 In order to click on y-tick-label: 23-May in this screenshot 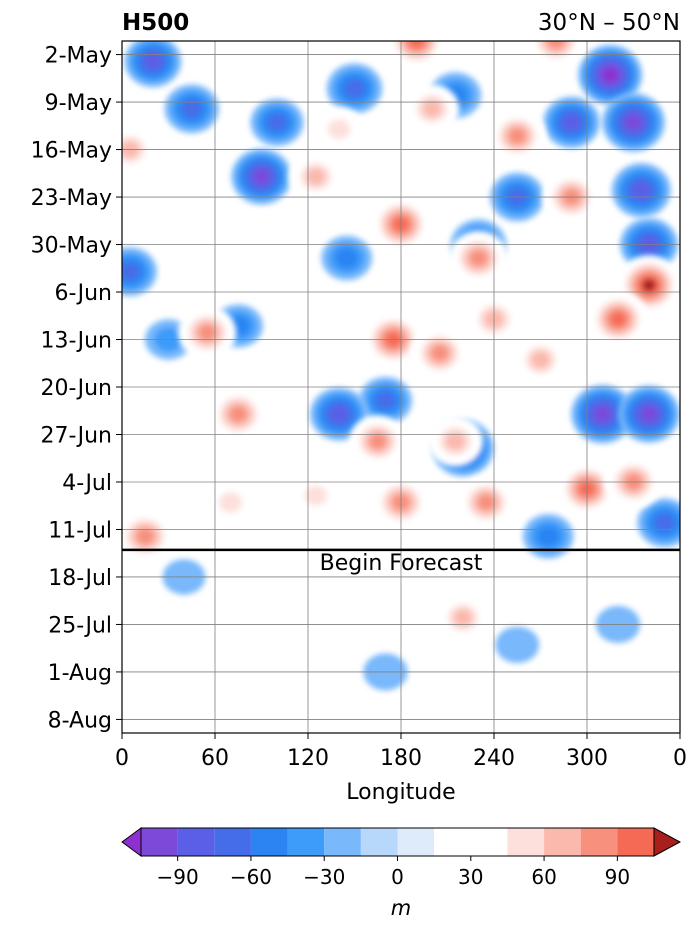, I will do `click(71, 198)`.